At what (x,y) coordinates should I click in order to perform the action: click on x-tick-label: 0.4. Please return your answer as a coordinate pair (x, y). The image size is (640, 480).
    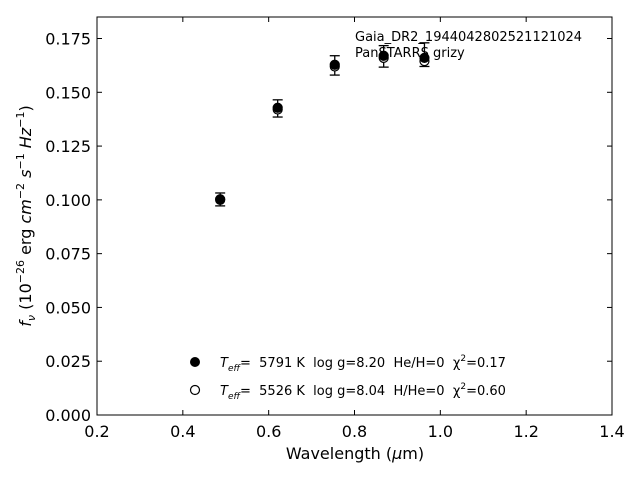
    Looking at the image, I should click on (182, 431).